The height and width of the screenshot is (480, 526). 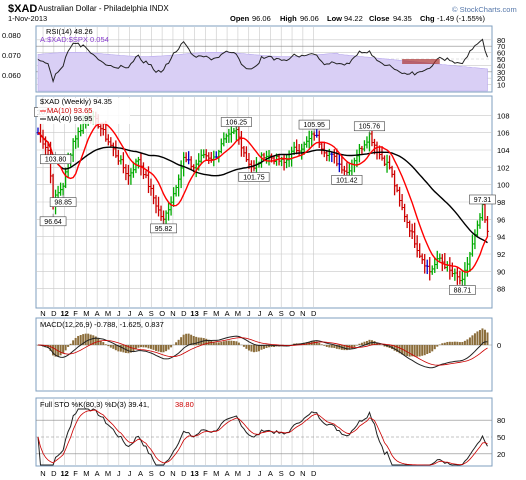 What do you see at coordinates (501, 454) in the screenshot?
I see `sto-tick: 20` at bounding box center [501, 454].